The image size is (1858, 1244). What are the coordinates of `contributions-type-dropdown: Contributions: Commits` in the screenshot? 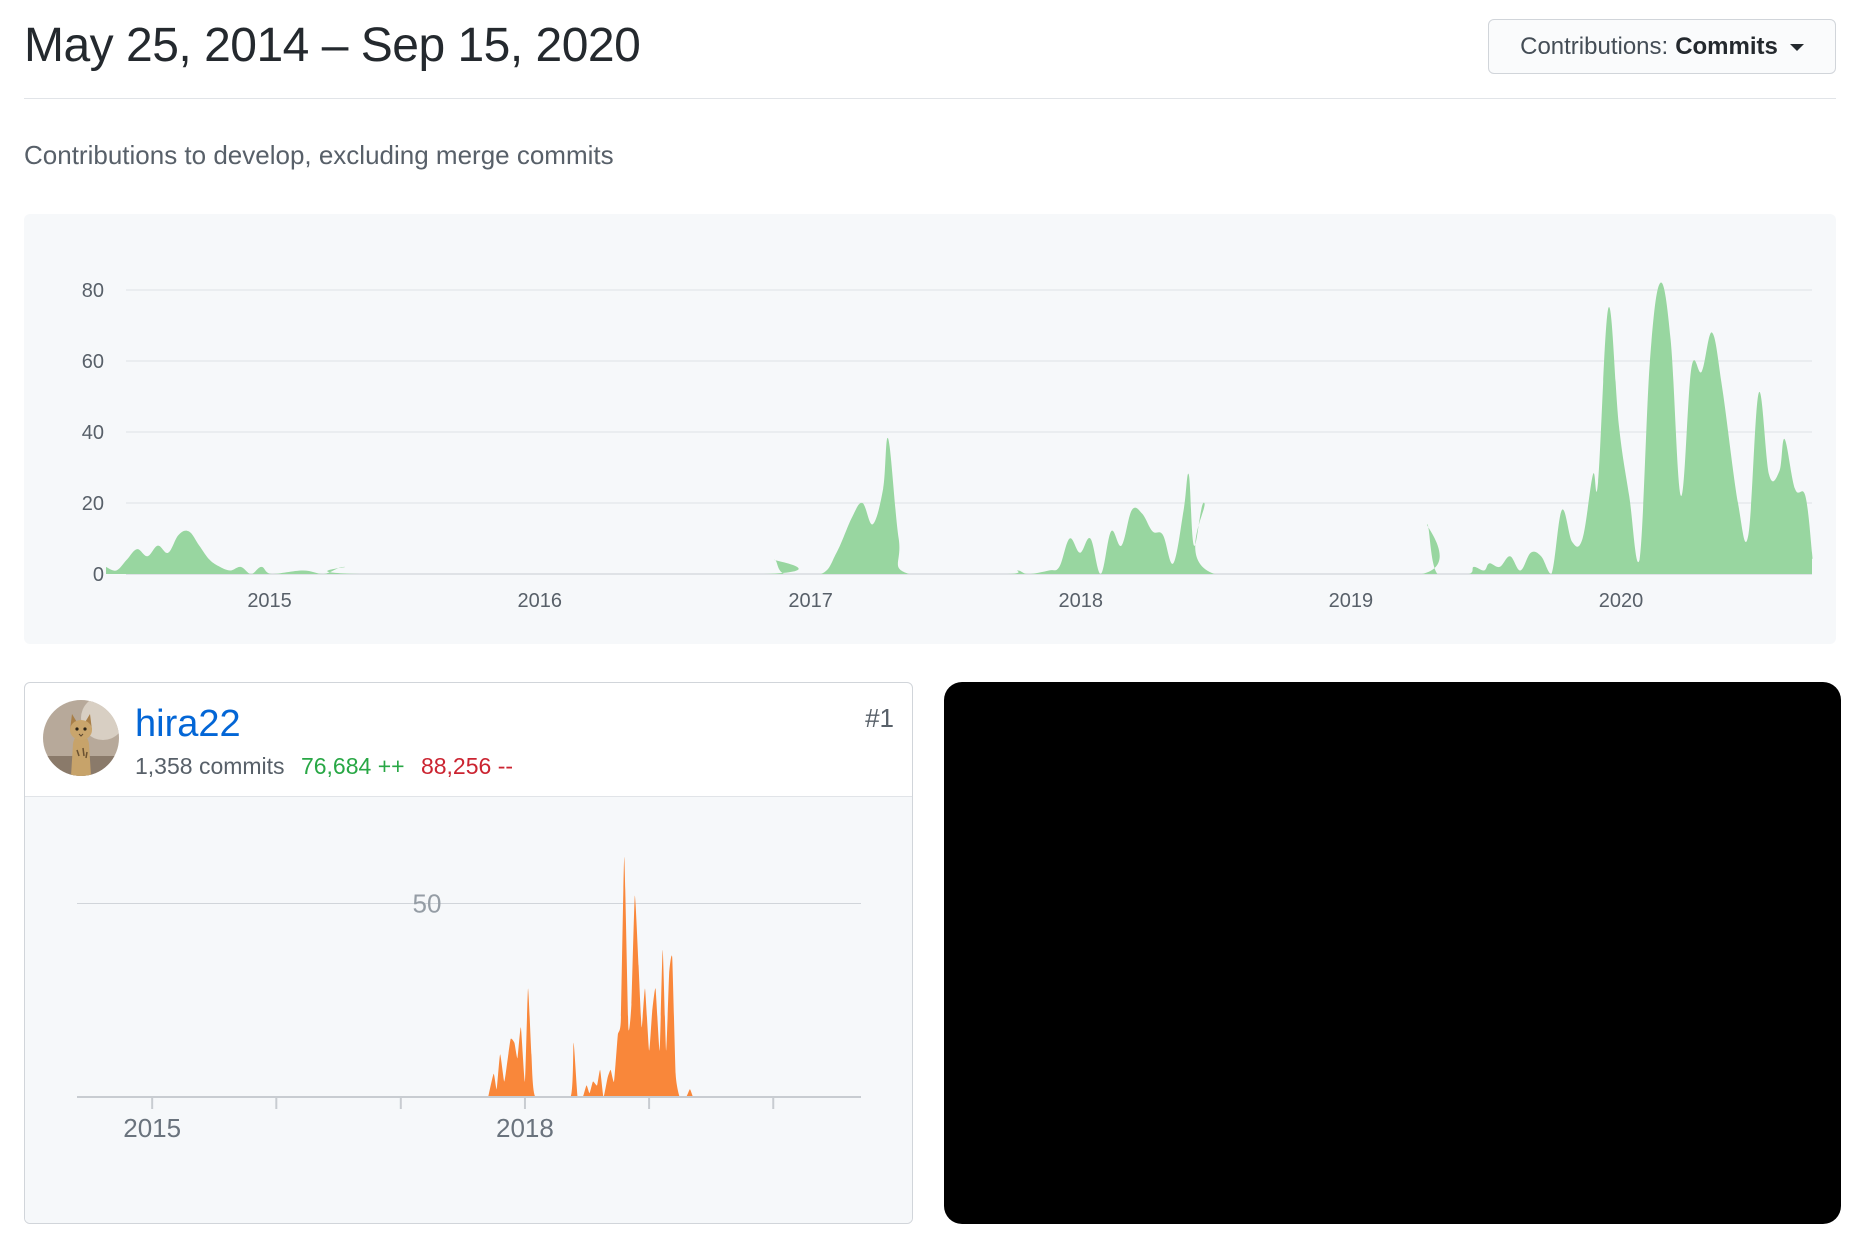 It's located at (1662, 46).